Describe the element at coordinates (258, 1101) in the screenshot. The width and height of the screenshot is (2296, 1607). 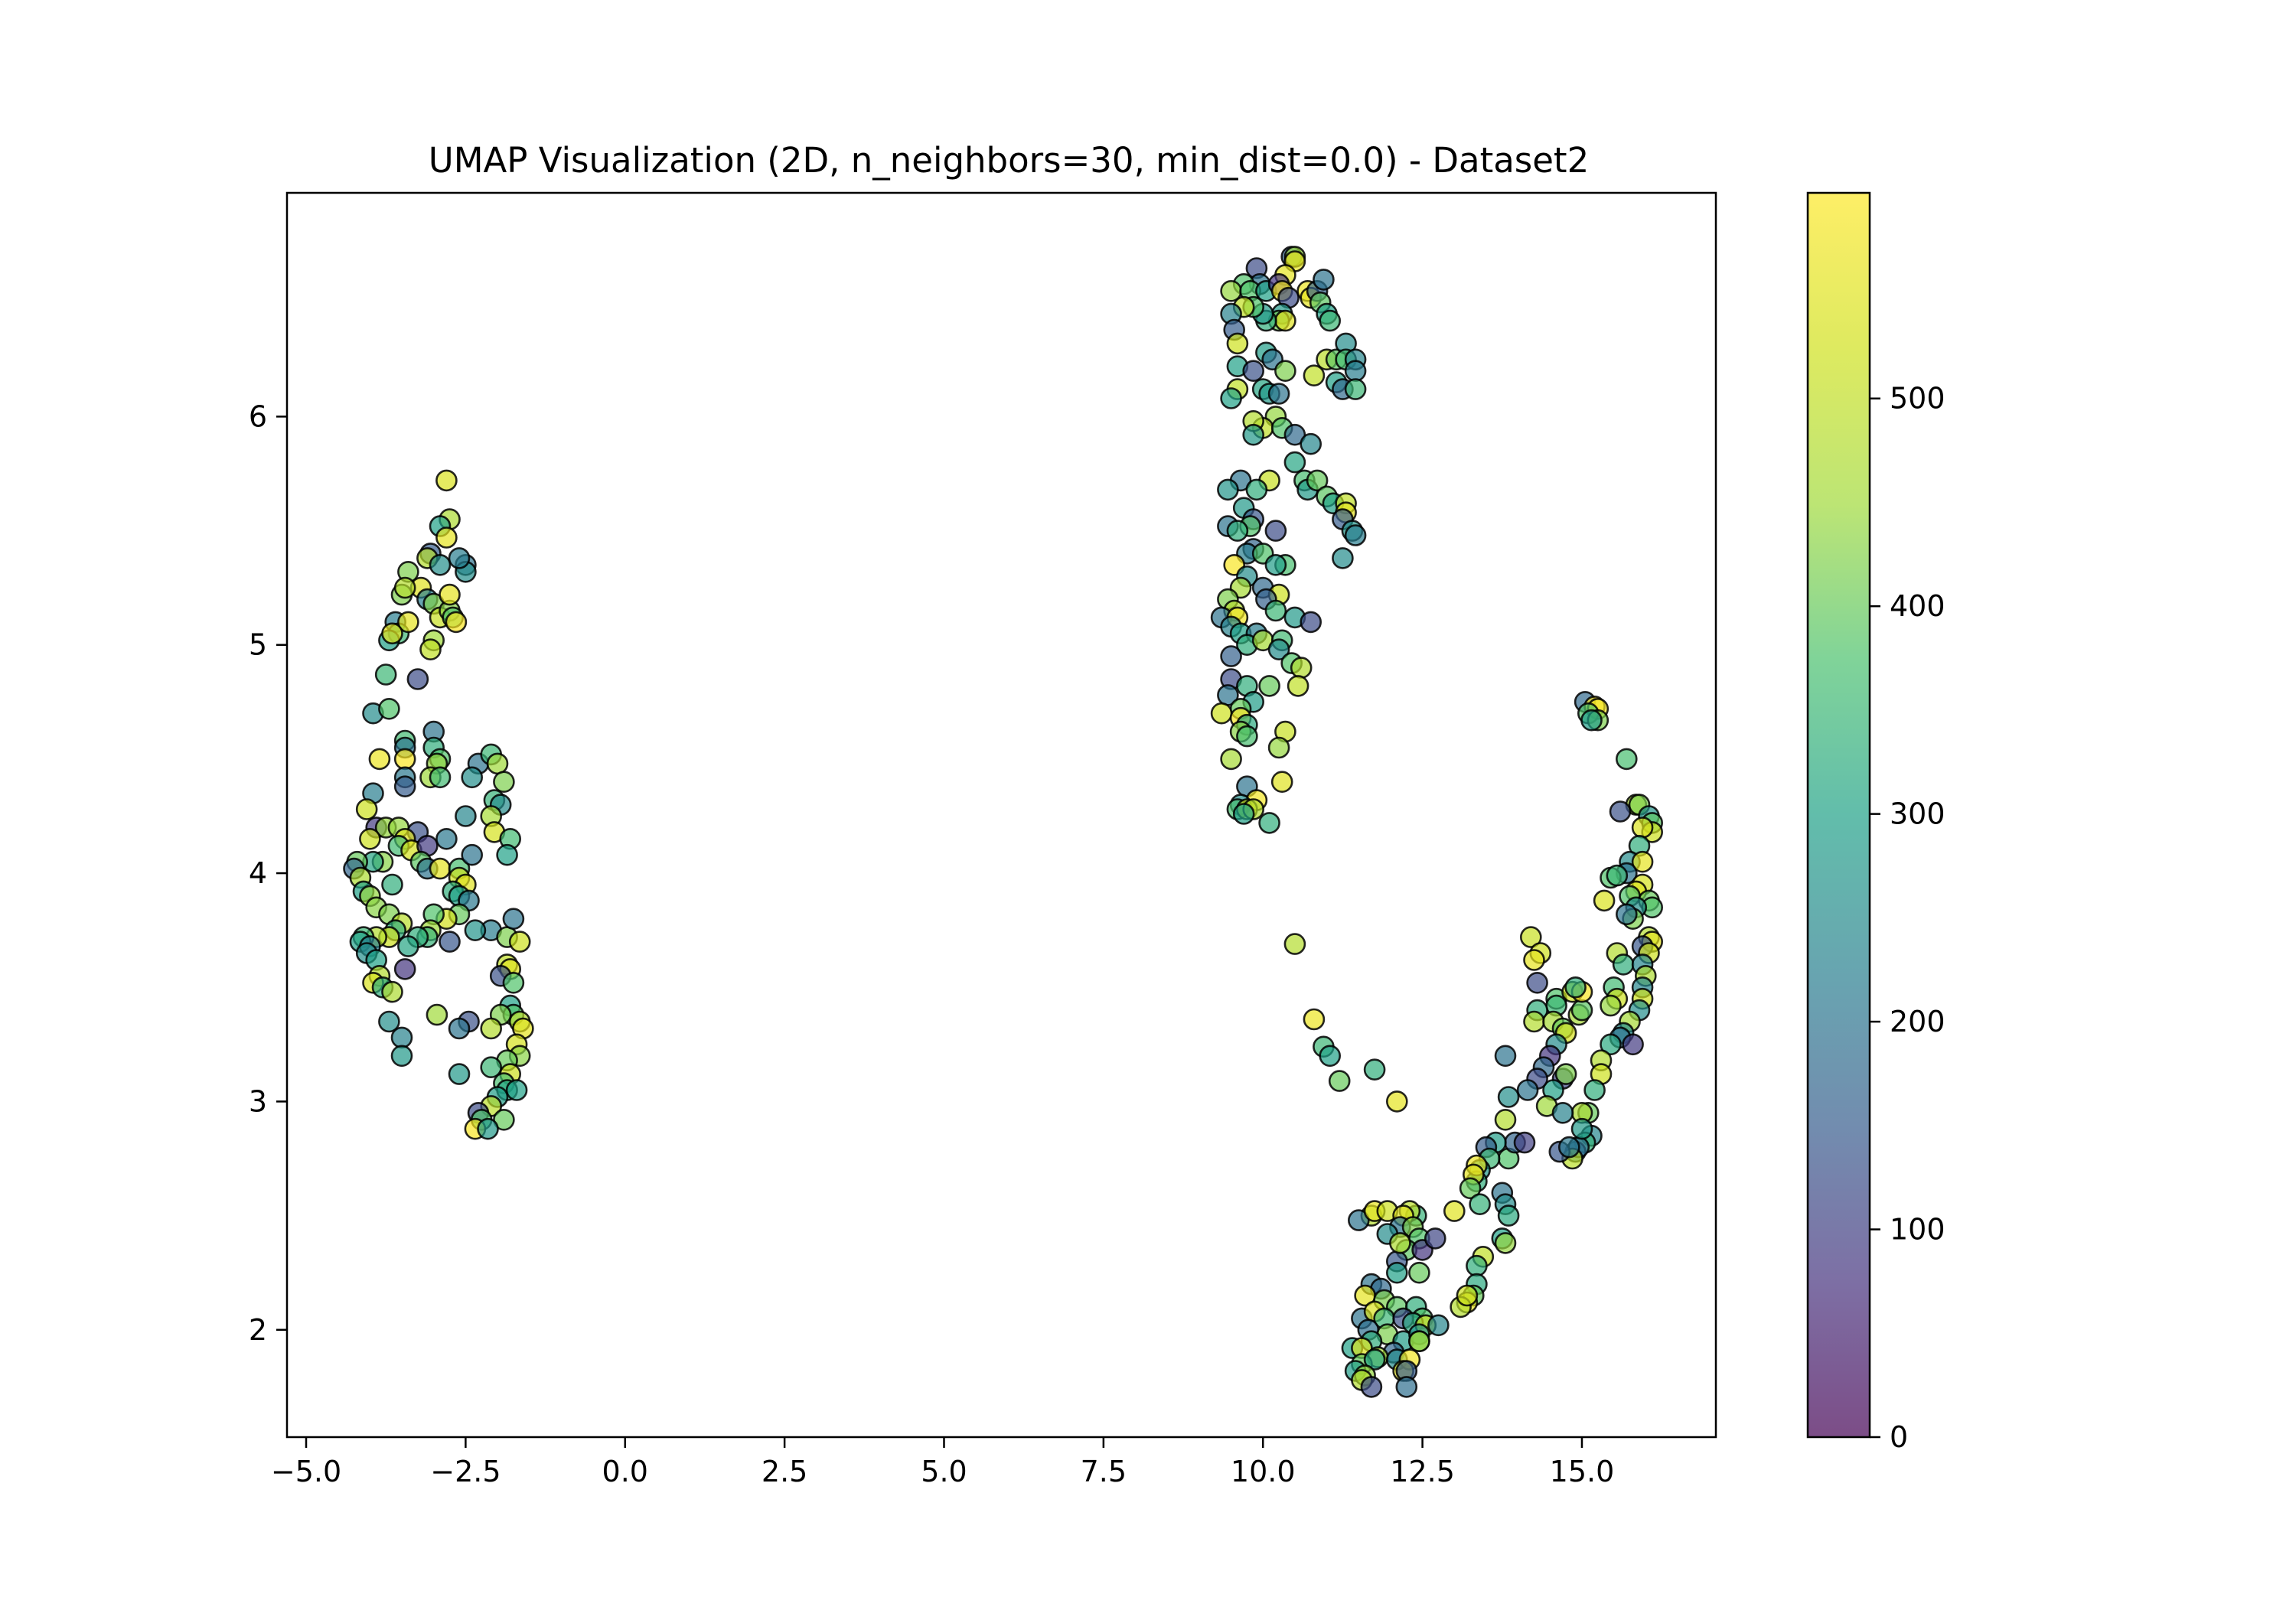
I see `y-tick-label: 3` at that location.